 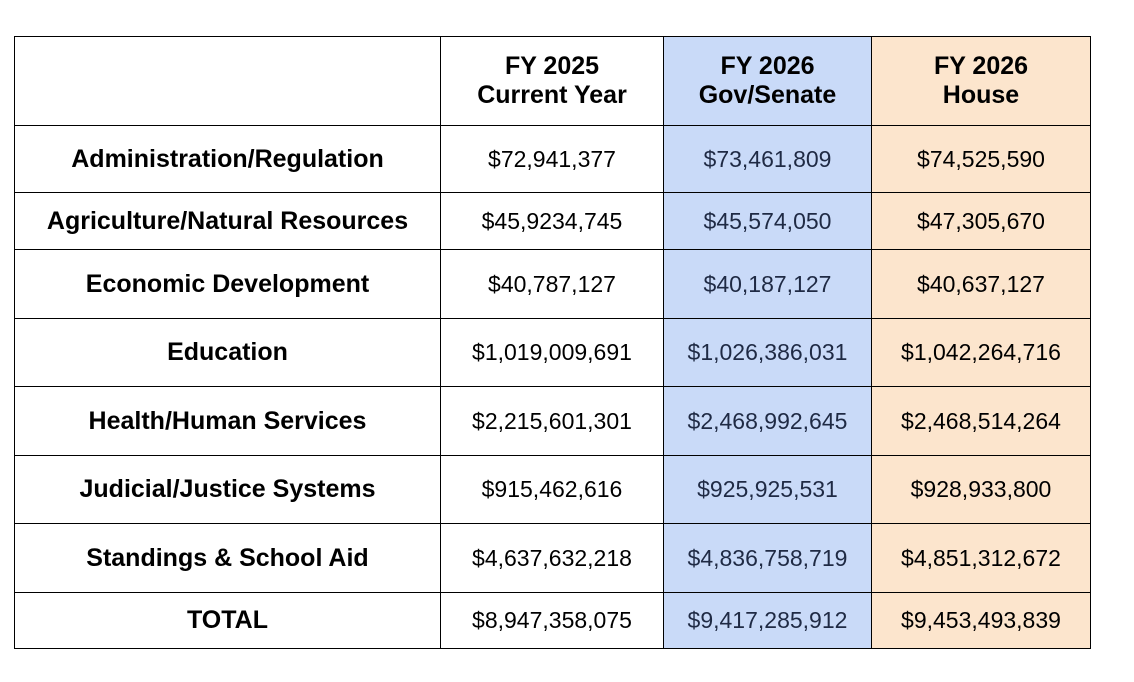 What do you see at coordinates (767, 221) in the screenshot?
I see `cell-fy2026-gov-senate: $45,574,050` at bounding box center [767, 221].